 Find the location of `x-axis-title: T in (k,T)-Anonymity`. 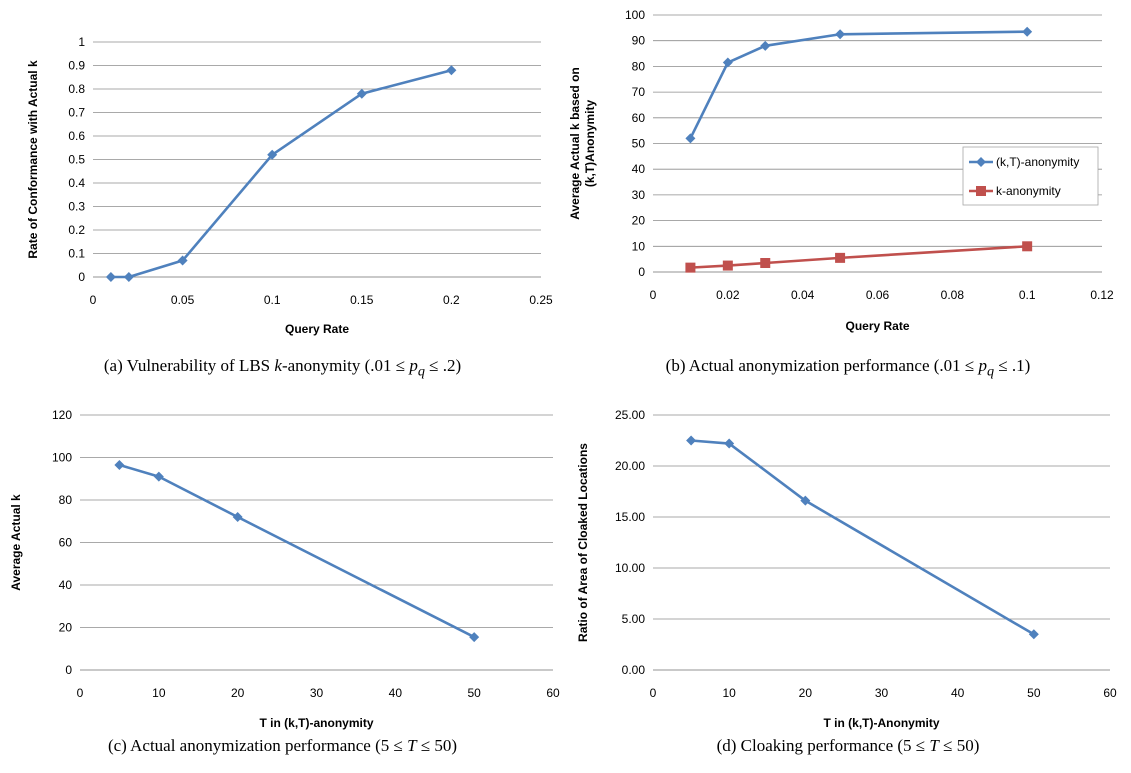

x-axis-title: T in (k,T)-Anonymity is located at coordinates (882, 723).